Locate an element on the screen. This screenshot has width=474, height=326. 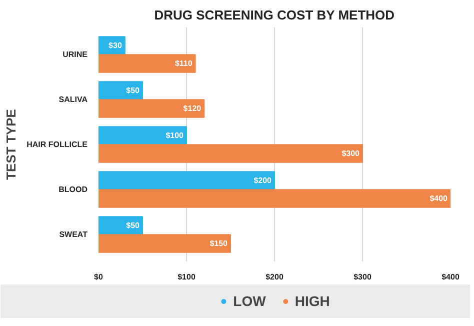
y-axis-title: TEST TYPE is located at coordinates (11, 144).